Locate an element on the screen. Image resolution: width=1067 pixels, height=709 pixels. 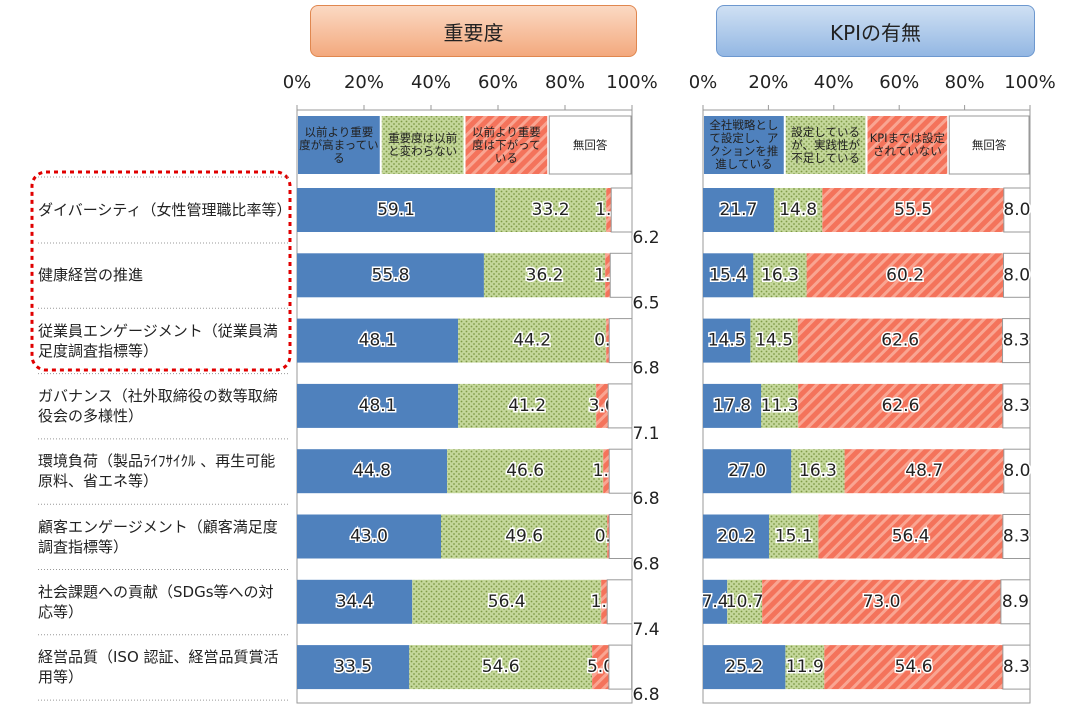
value-label: 11.3 is located at coordinates (780, 406).